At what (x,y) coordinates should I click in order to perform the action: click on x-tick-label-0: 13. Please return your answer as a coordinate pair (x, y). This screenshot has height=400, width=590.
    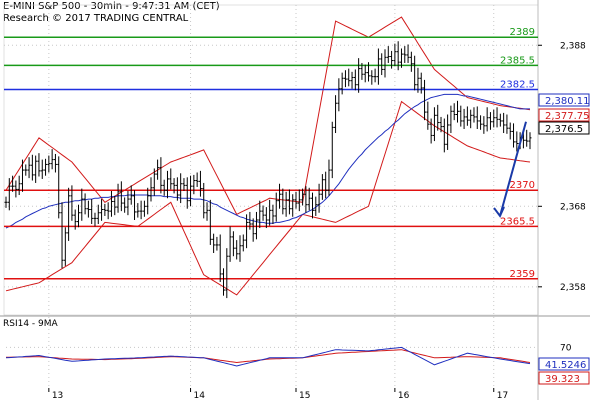
    Looking at the image, I should click on (57, 395).